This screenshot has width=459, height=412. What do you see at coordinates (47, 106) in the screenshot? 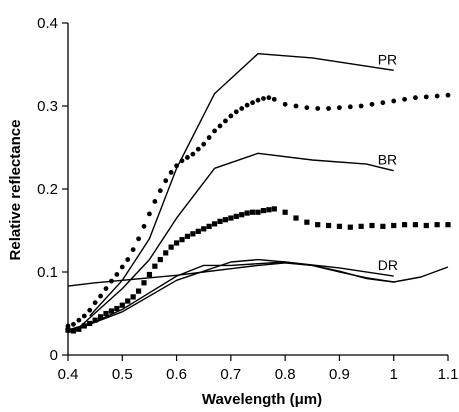
I see `y-tick-label: 0.3` at bounding box center [47, 106].